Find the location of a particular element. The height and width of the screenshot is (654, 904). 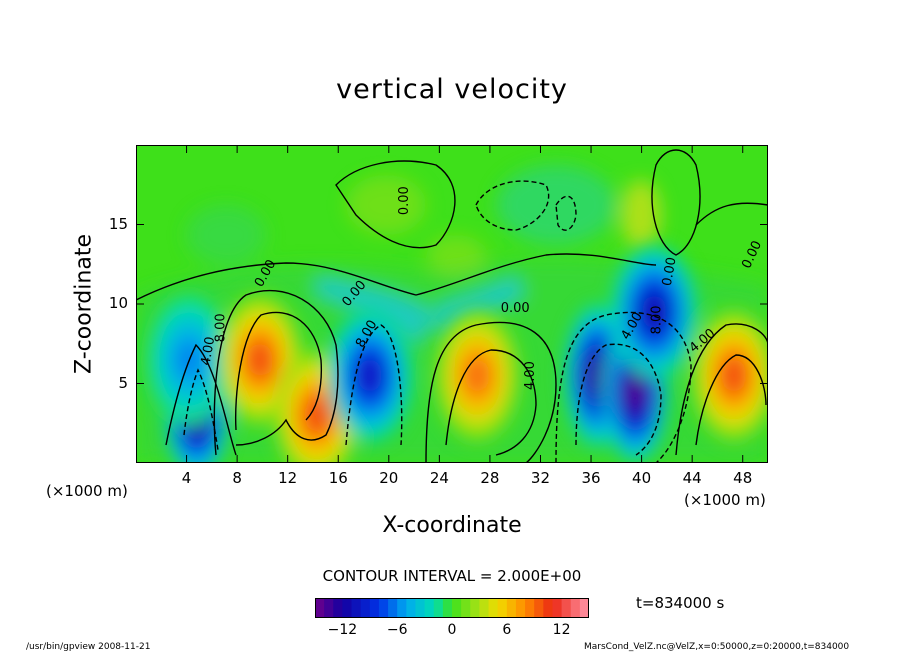

footer-program: /usr/bin/gpview 2008-11-21 is located at coordinates (88, 647).